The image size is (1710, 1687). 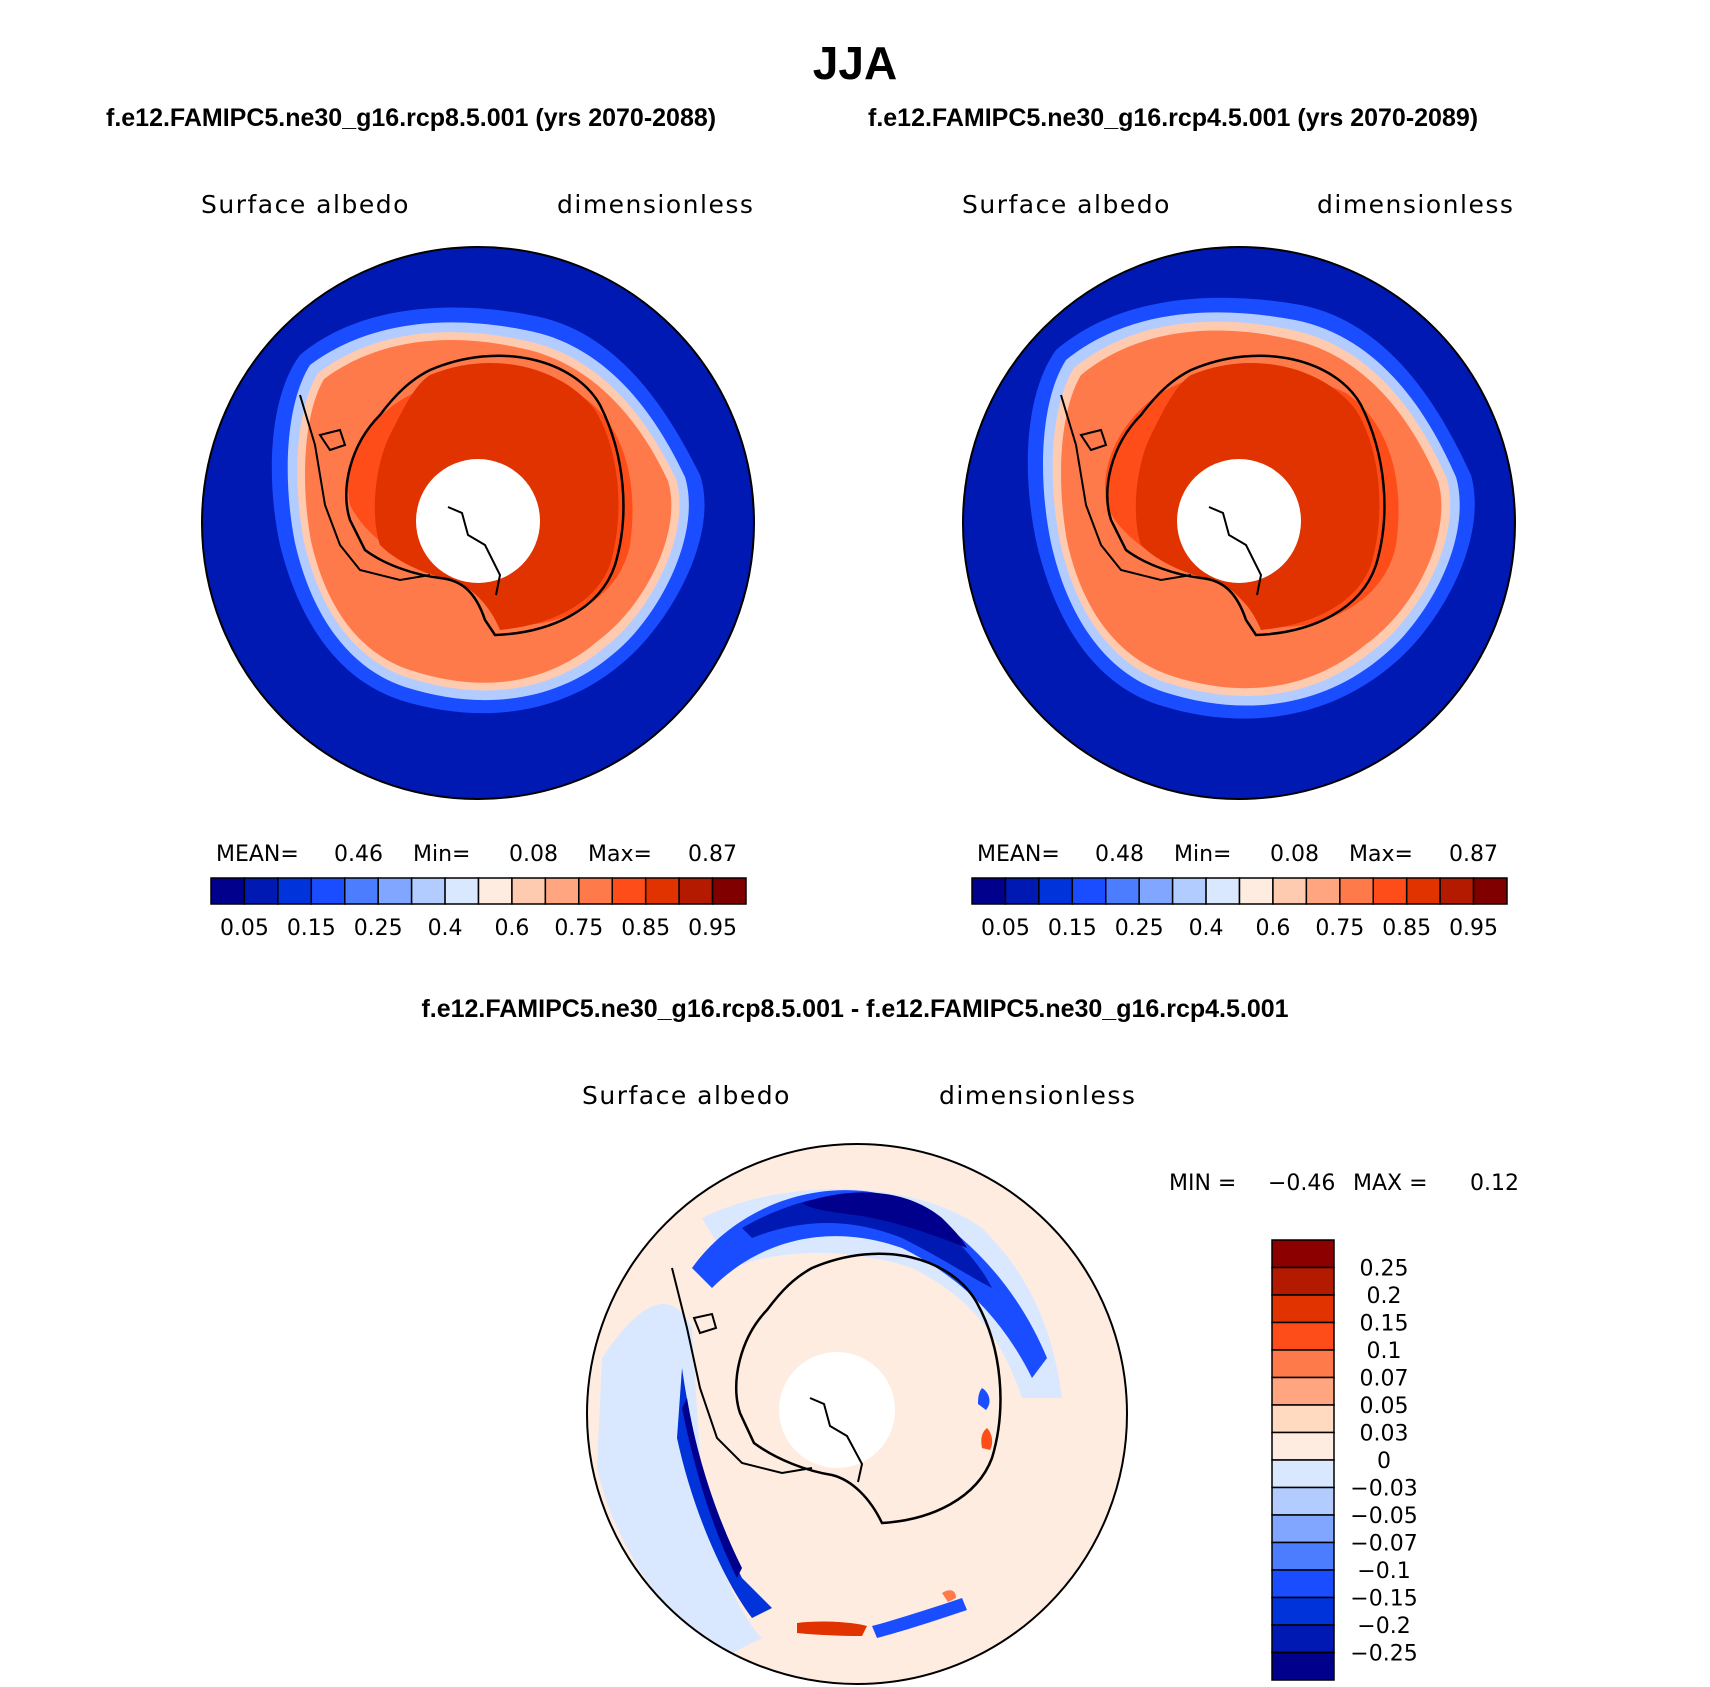 I want to click on diff-variable-label: Surface albedo, so click(x=686, y=1095).